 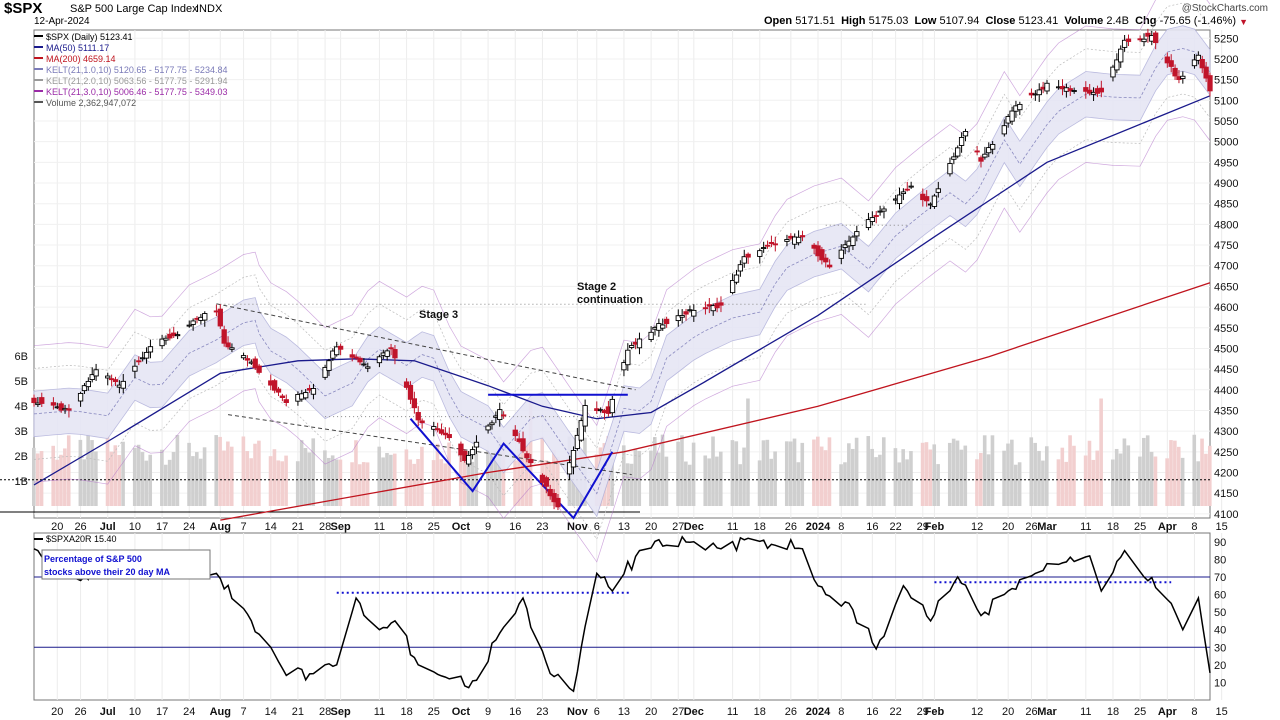 What do you see at coordinates (578, 527) in the screenshot?
I see `price-x-label: Nov` at bounding box center [578, 527].